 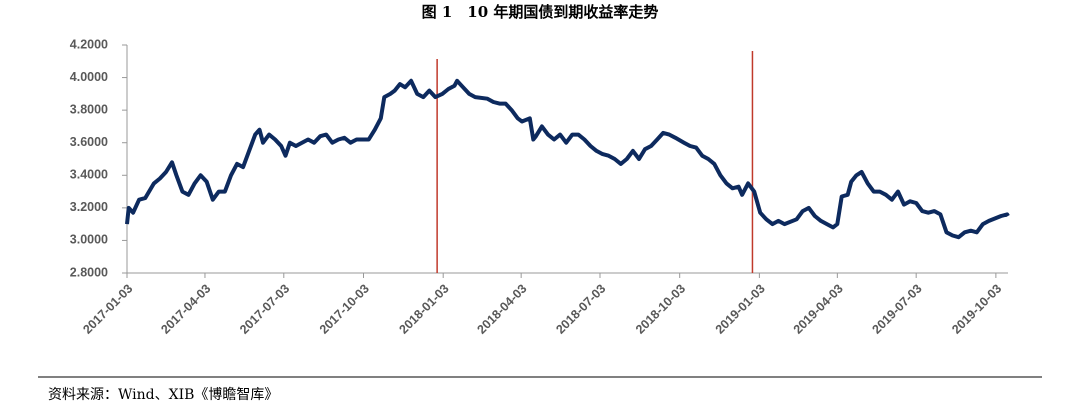 What do you see at coordinates (580, 309) in the screenshot?
I see `x-tick-label: 2018-07-03` at bounding box center [580, 309].